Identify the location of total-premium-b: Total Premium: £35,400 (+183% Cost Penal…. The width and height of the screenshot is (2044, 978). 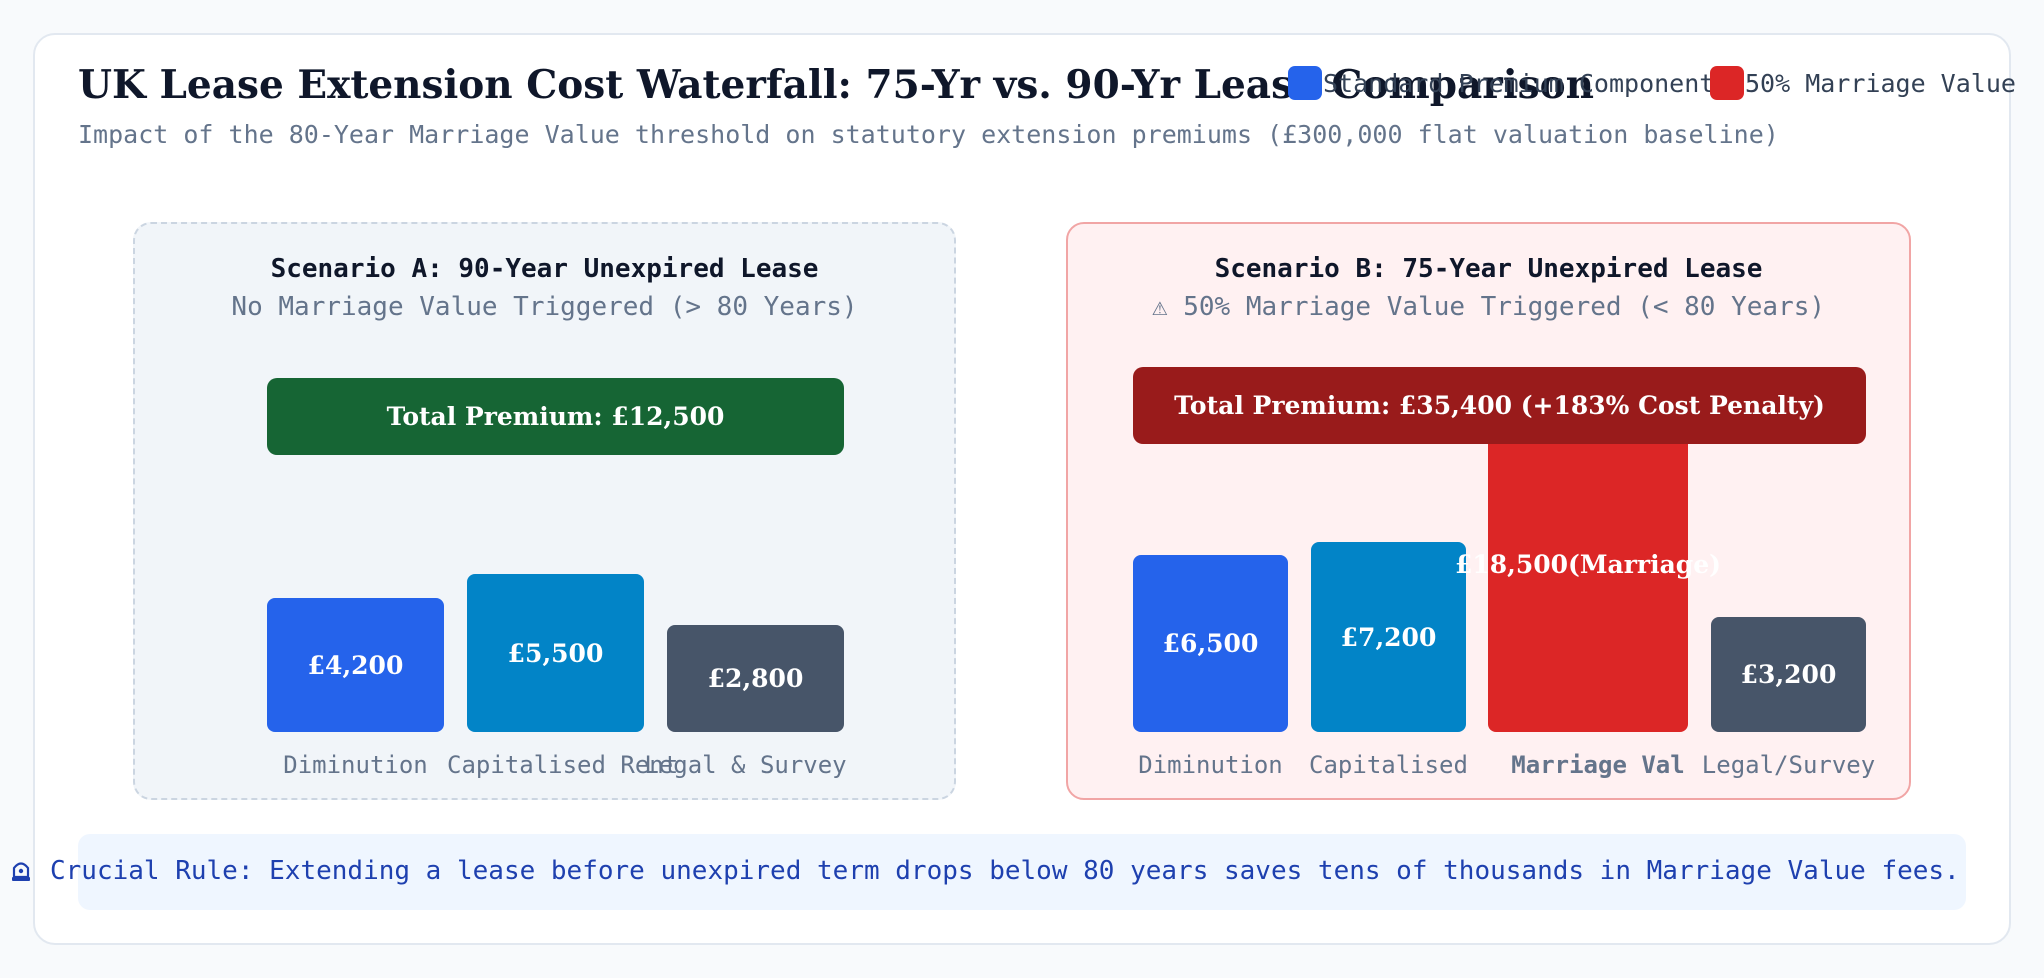
(1499, 405).